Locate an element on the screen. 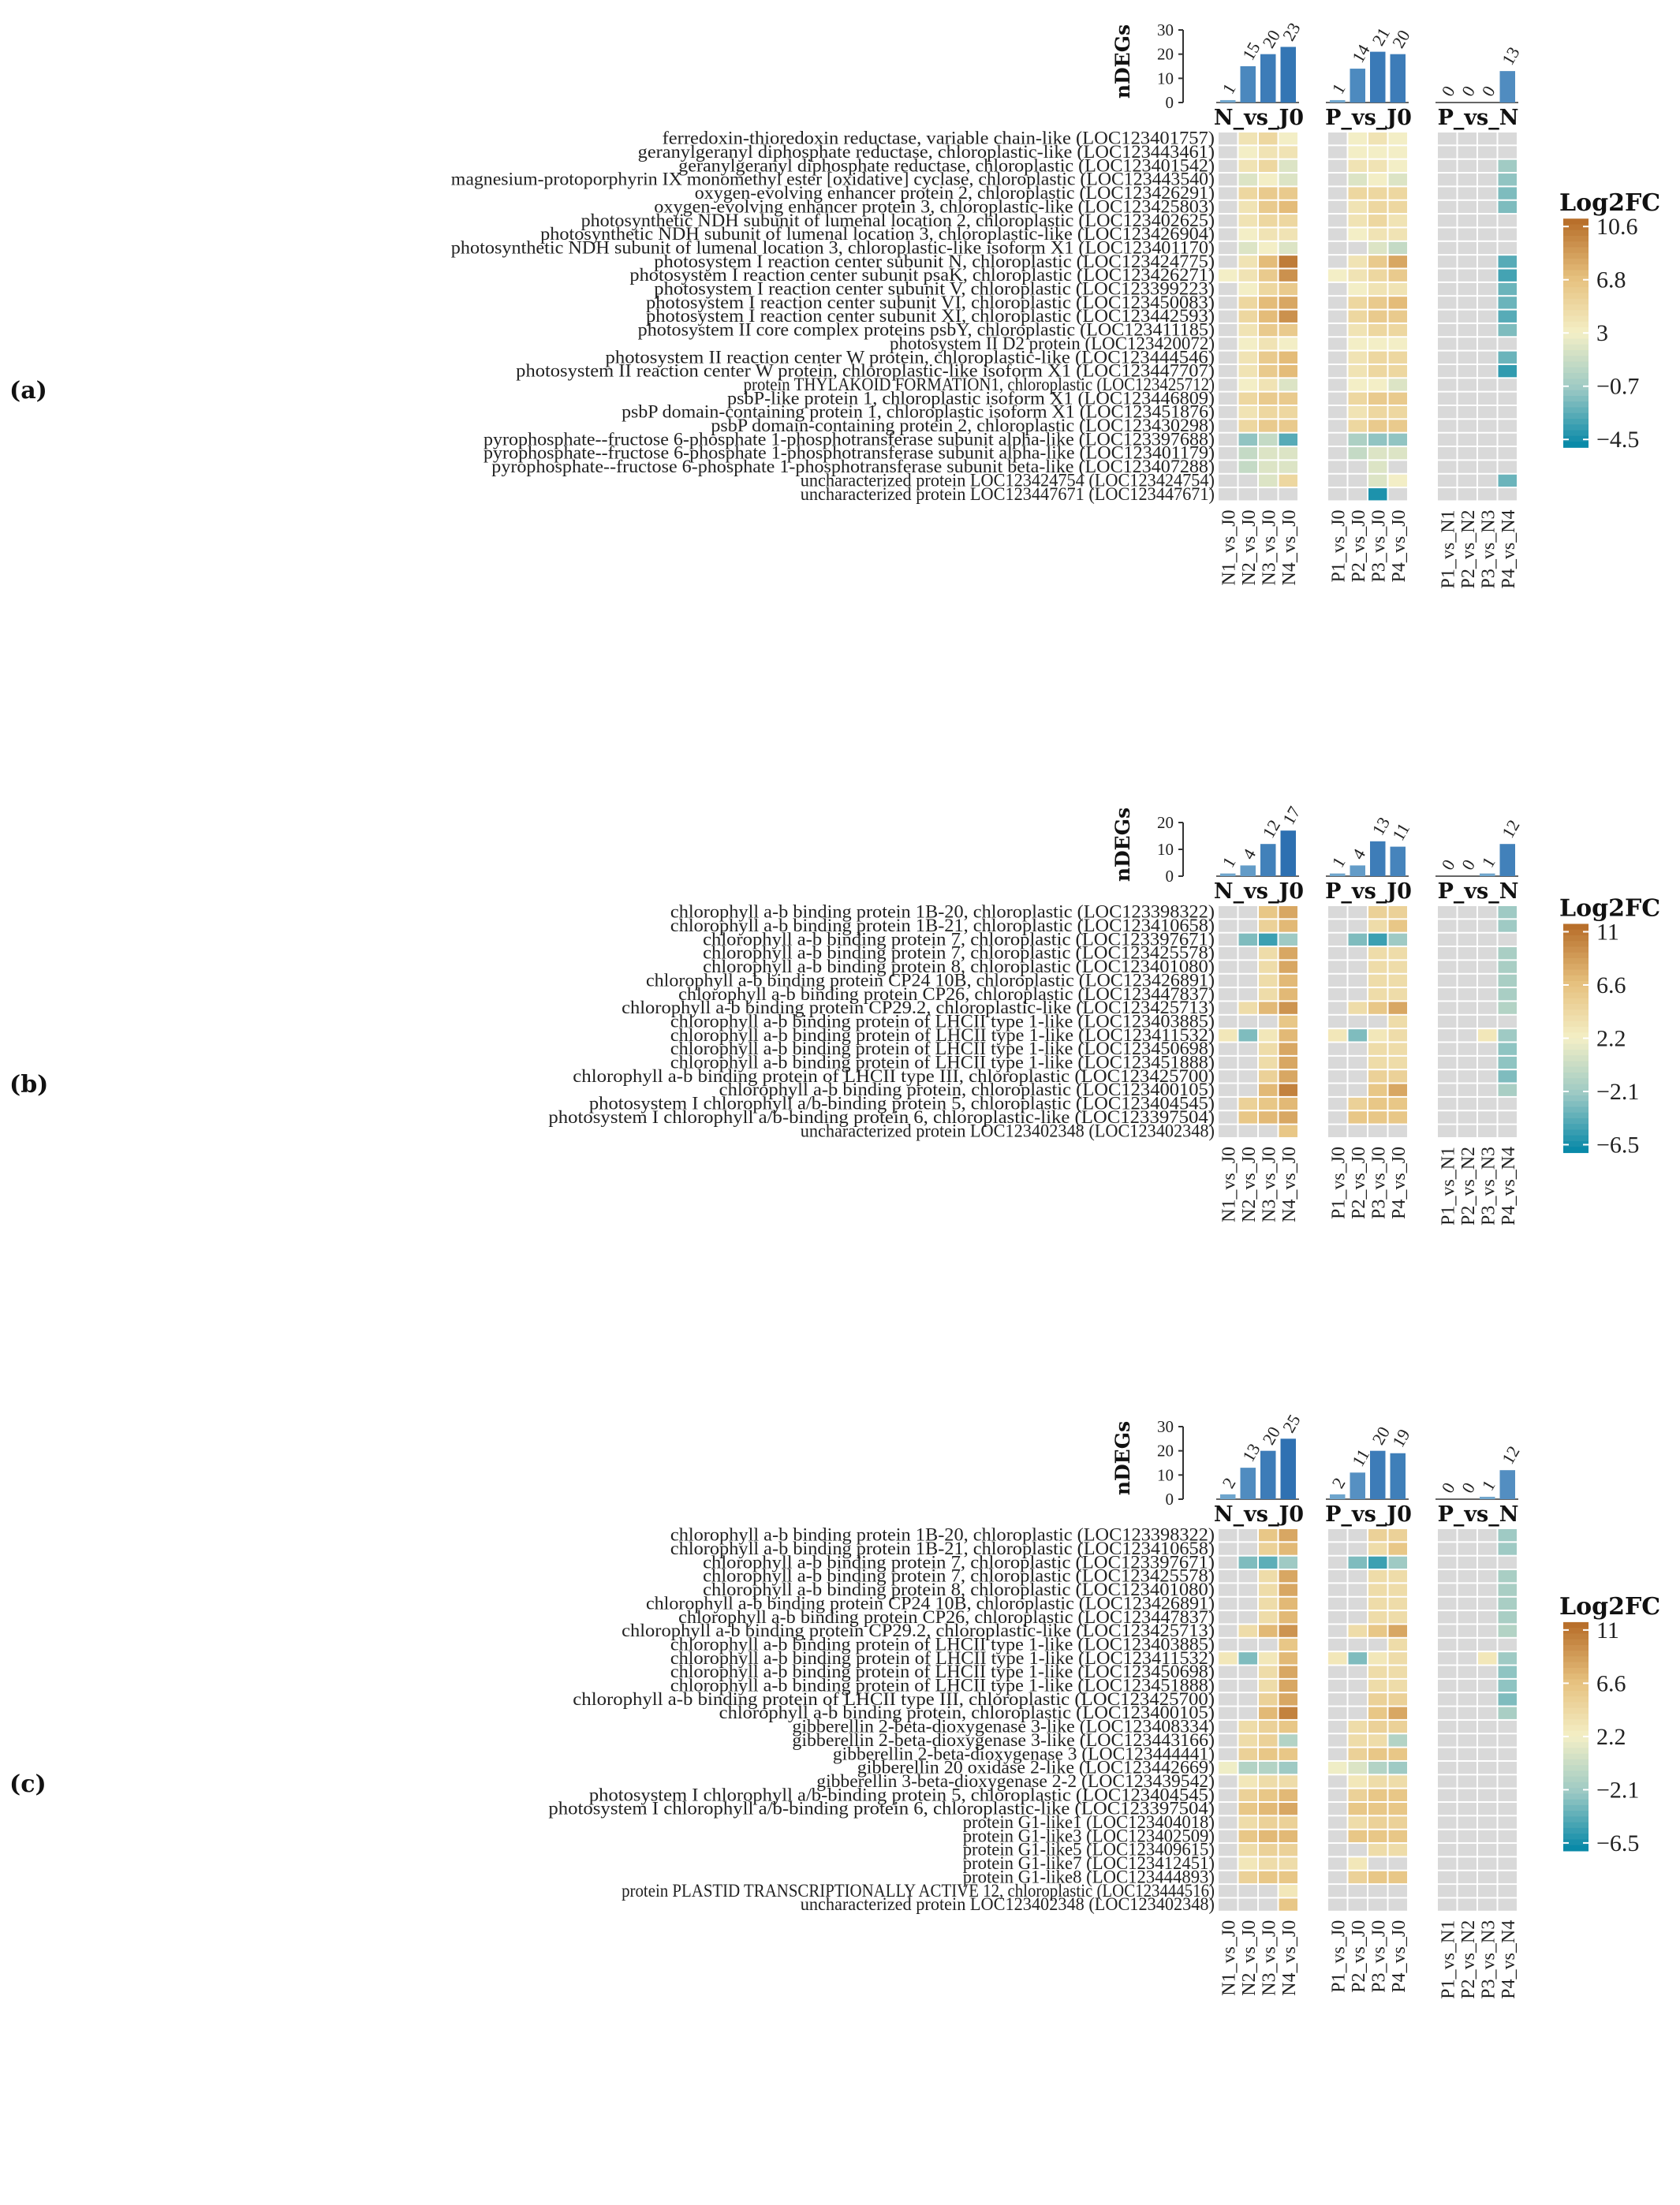  group-title: P_vs_J0 is located at coordinates (1368, 891).